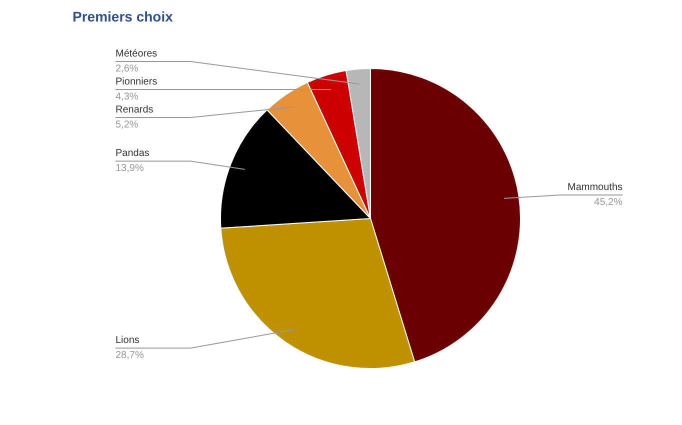  I want to click on slice-label: Lions, so click(128, 340).